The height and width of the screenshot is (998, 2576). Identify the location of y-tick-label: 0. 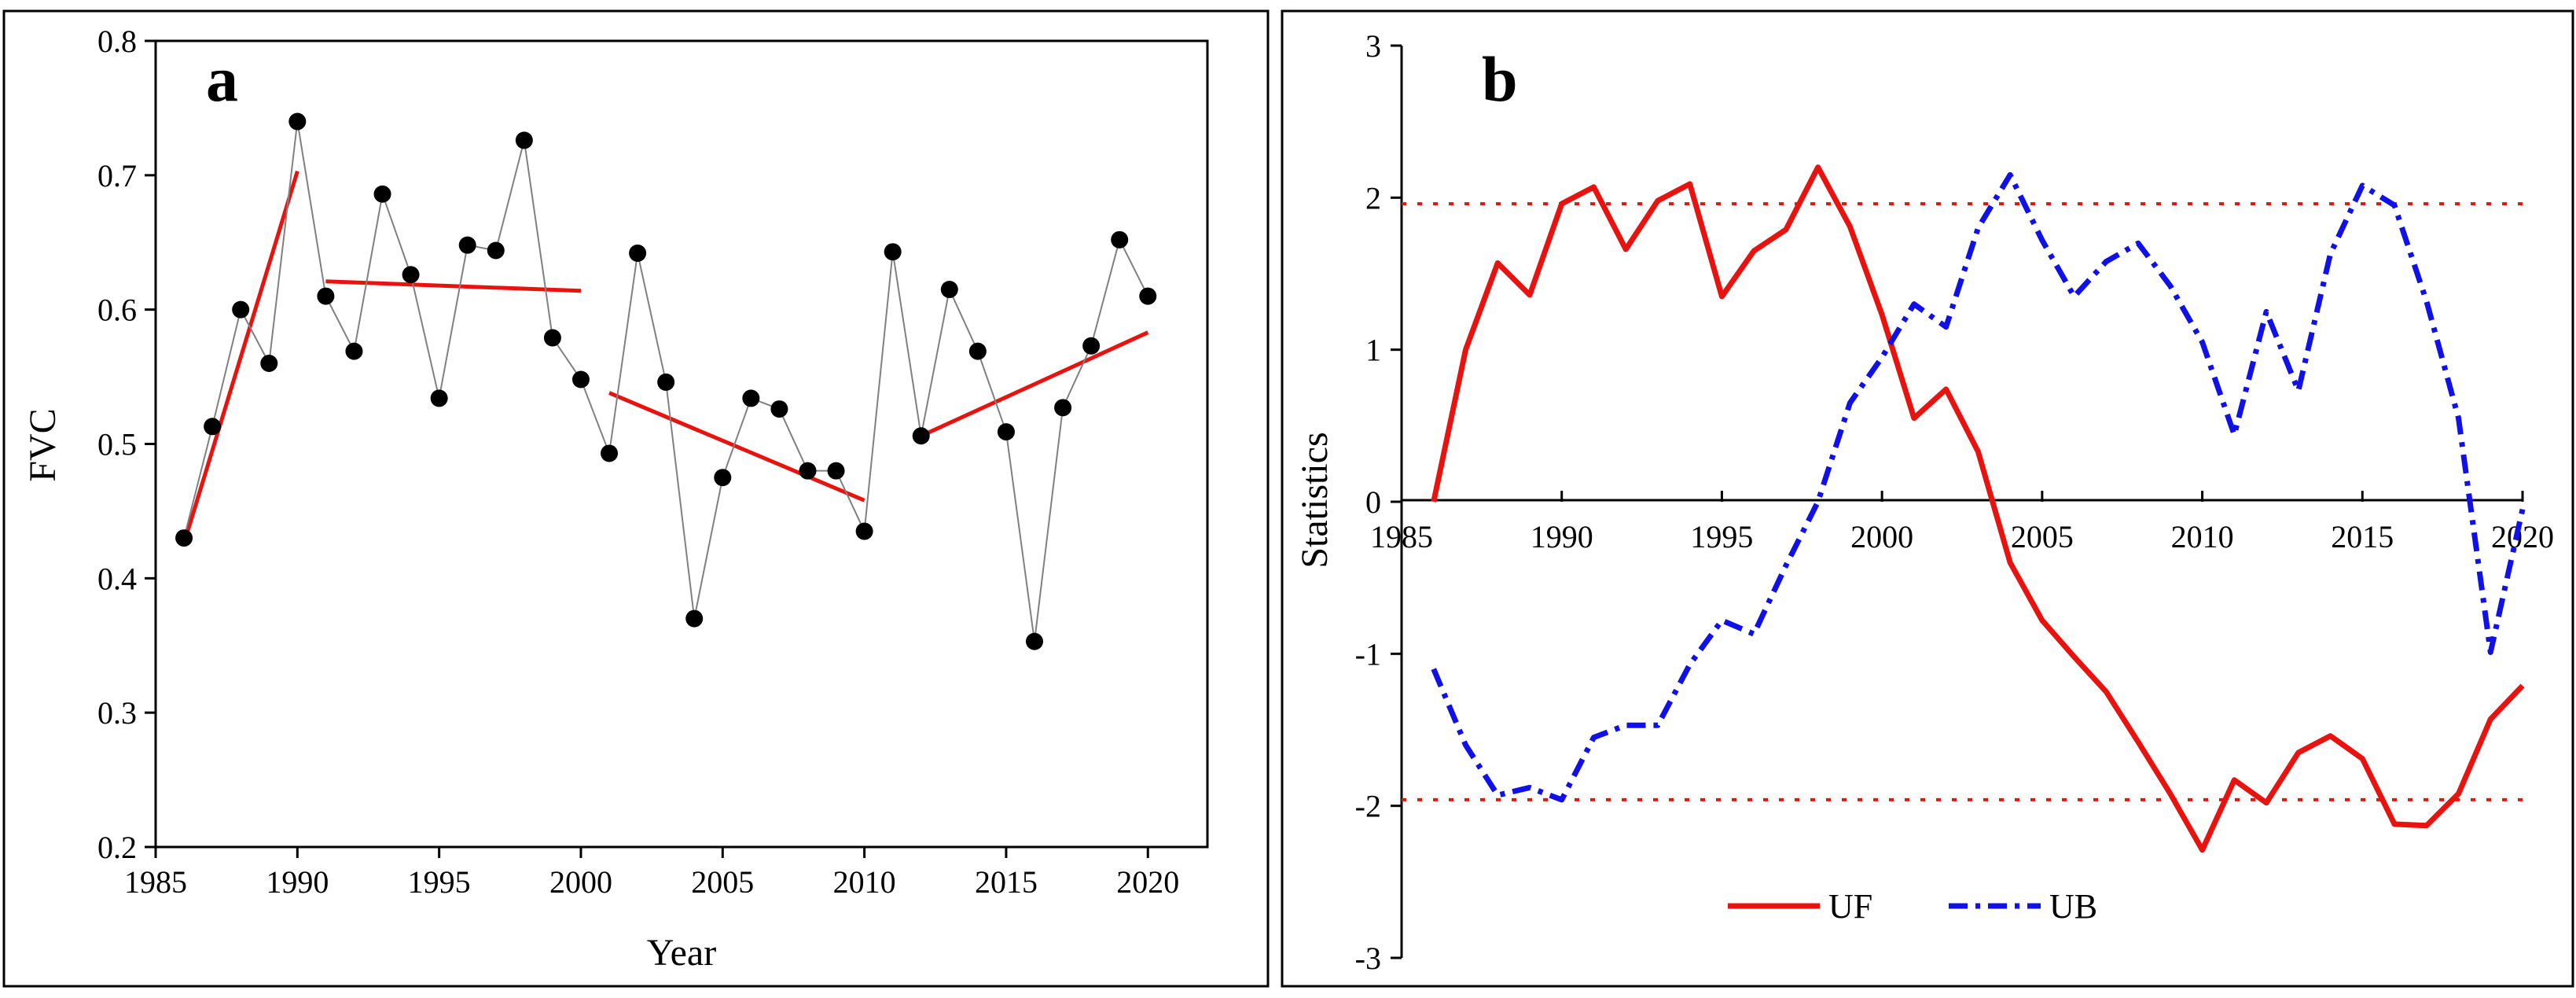
(1373, 502).